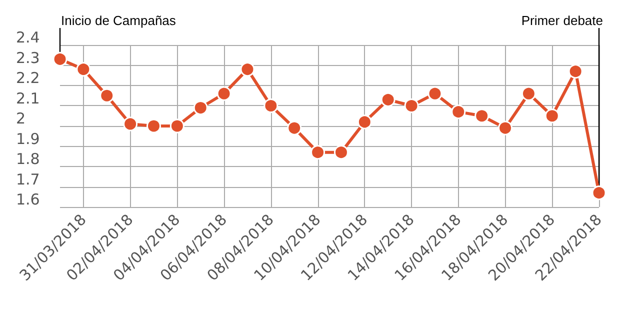  Describe the element at coordinates (28, 159) in the screenshot. I see `y-tick-label: 1.8` at that location.